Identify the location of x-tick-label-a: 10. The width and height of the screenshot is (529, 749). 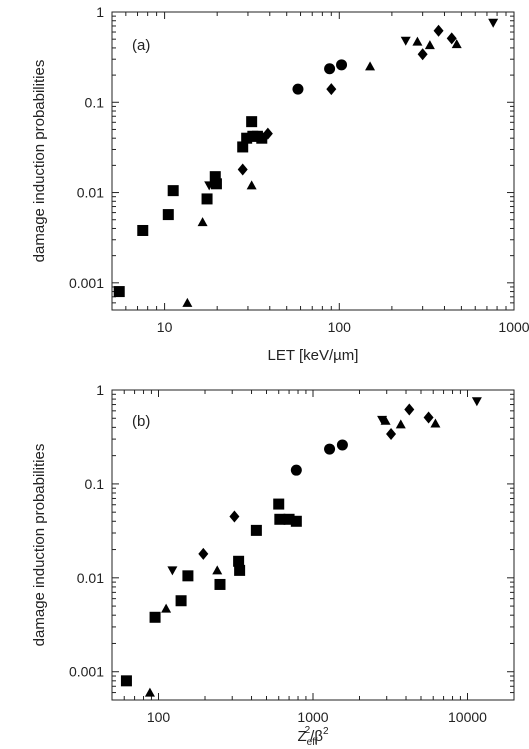
(165, 327).